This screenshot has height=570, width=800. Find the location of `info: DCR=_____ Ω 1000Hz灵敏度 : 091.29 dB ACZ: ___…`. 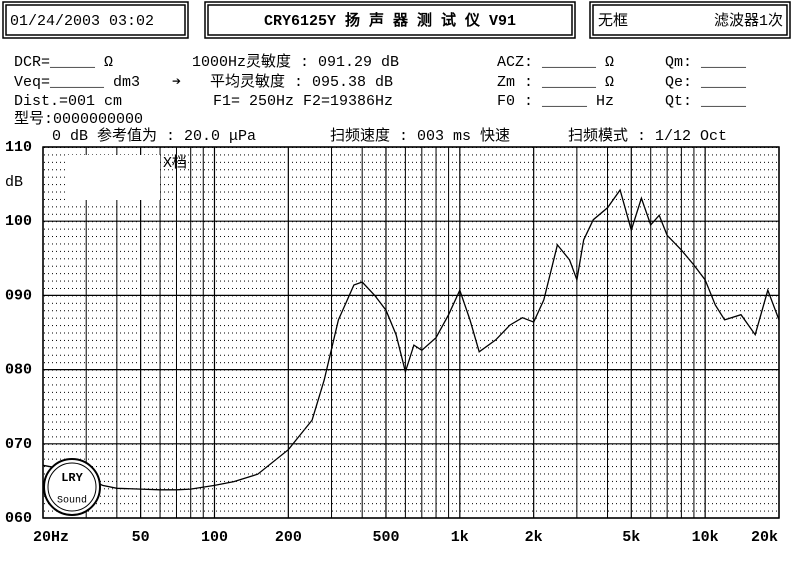

info: DCR=_____ Ω 1000Hz灵敏度 : 091.29 dB ACZ: ___… is located at coordinates (380, 81).